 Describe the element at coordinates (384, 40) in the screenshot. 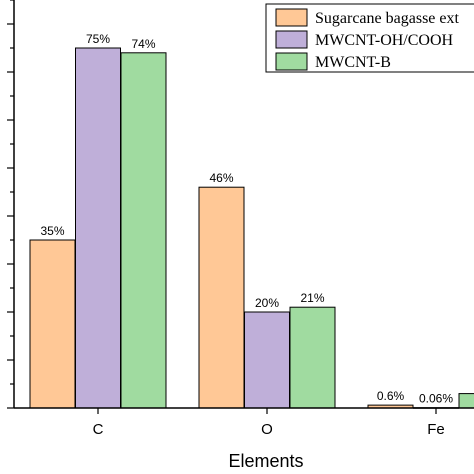

I see `legend-label-mwcnt-oh-cooh: MWCNT-OH/COOH` at that location.